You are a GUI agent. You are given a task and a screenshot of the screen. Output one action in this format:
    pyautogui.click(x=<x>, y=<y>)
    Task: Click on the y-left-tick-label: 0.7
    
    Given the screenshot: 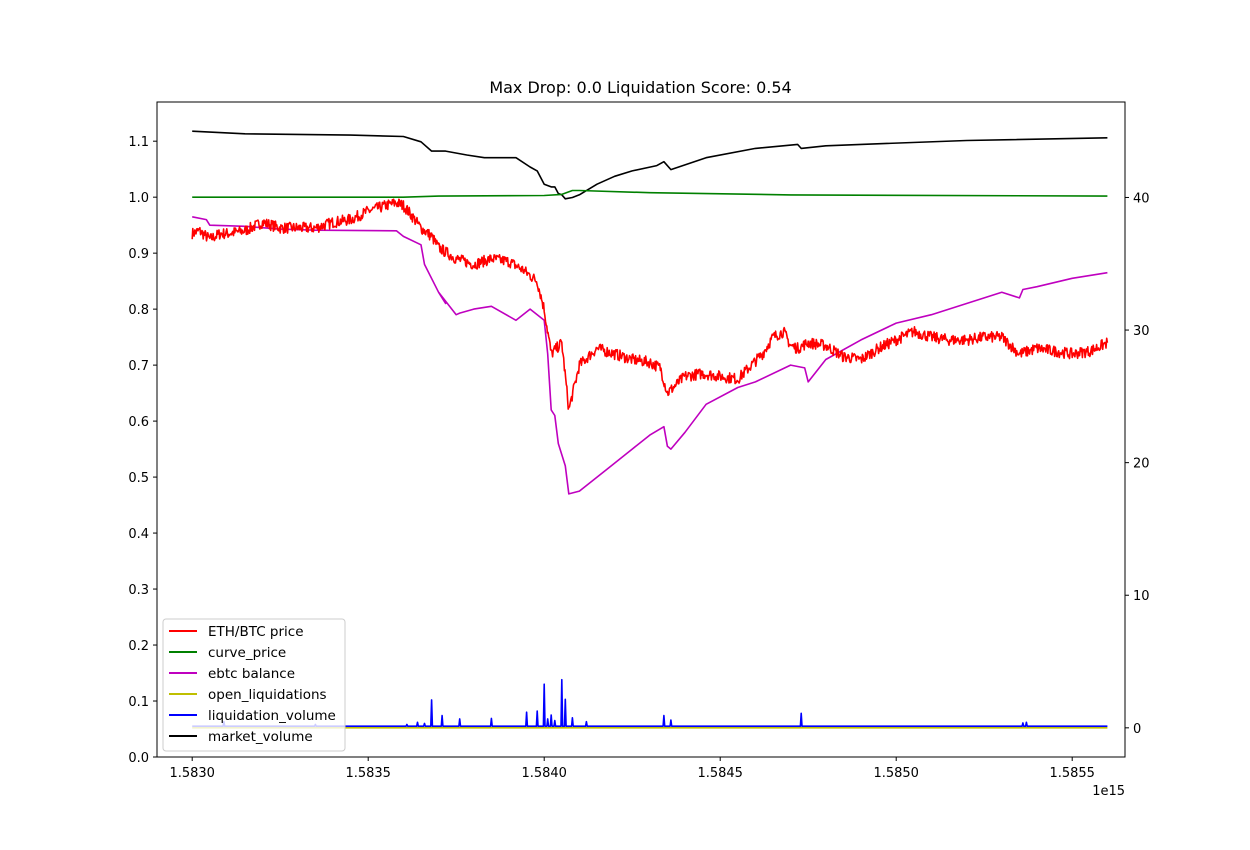 What is the action you would take?
    pyautogui.click(x=138, y=366)
    